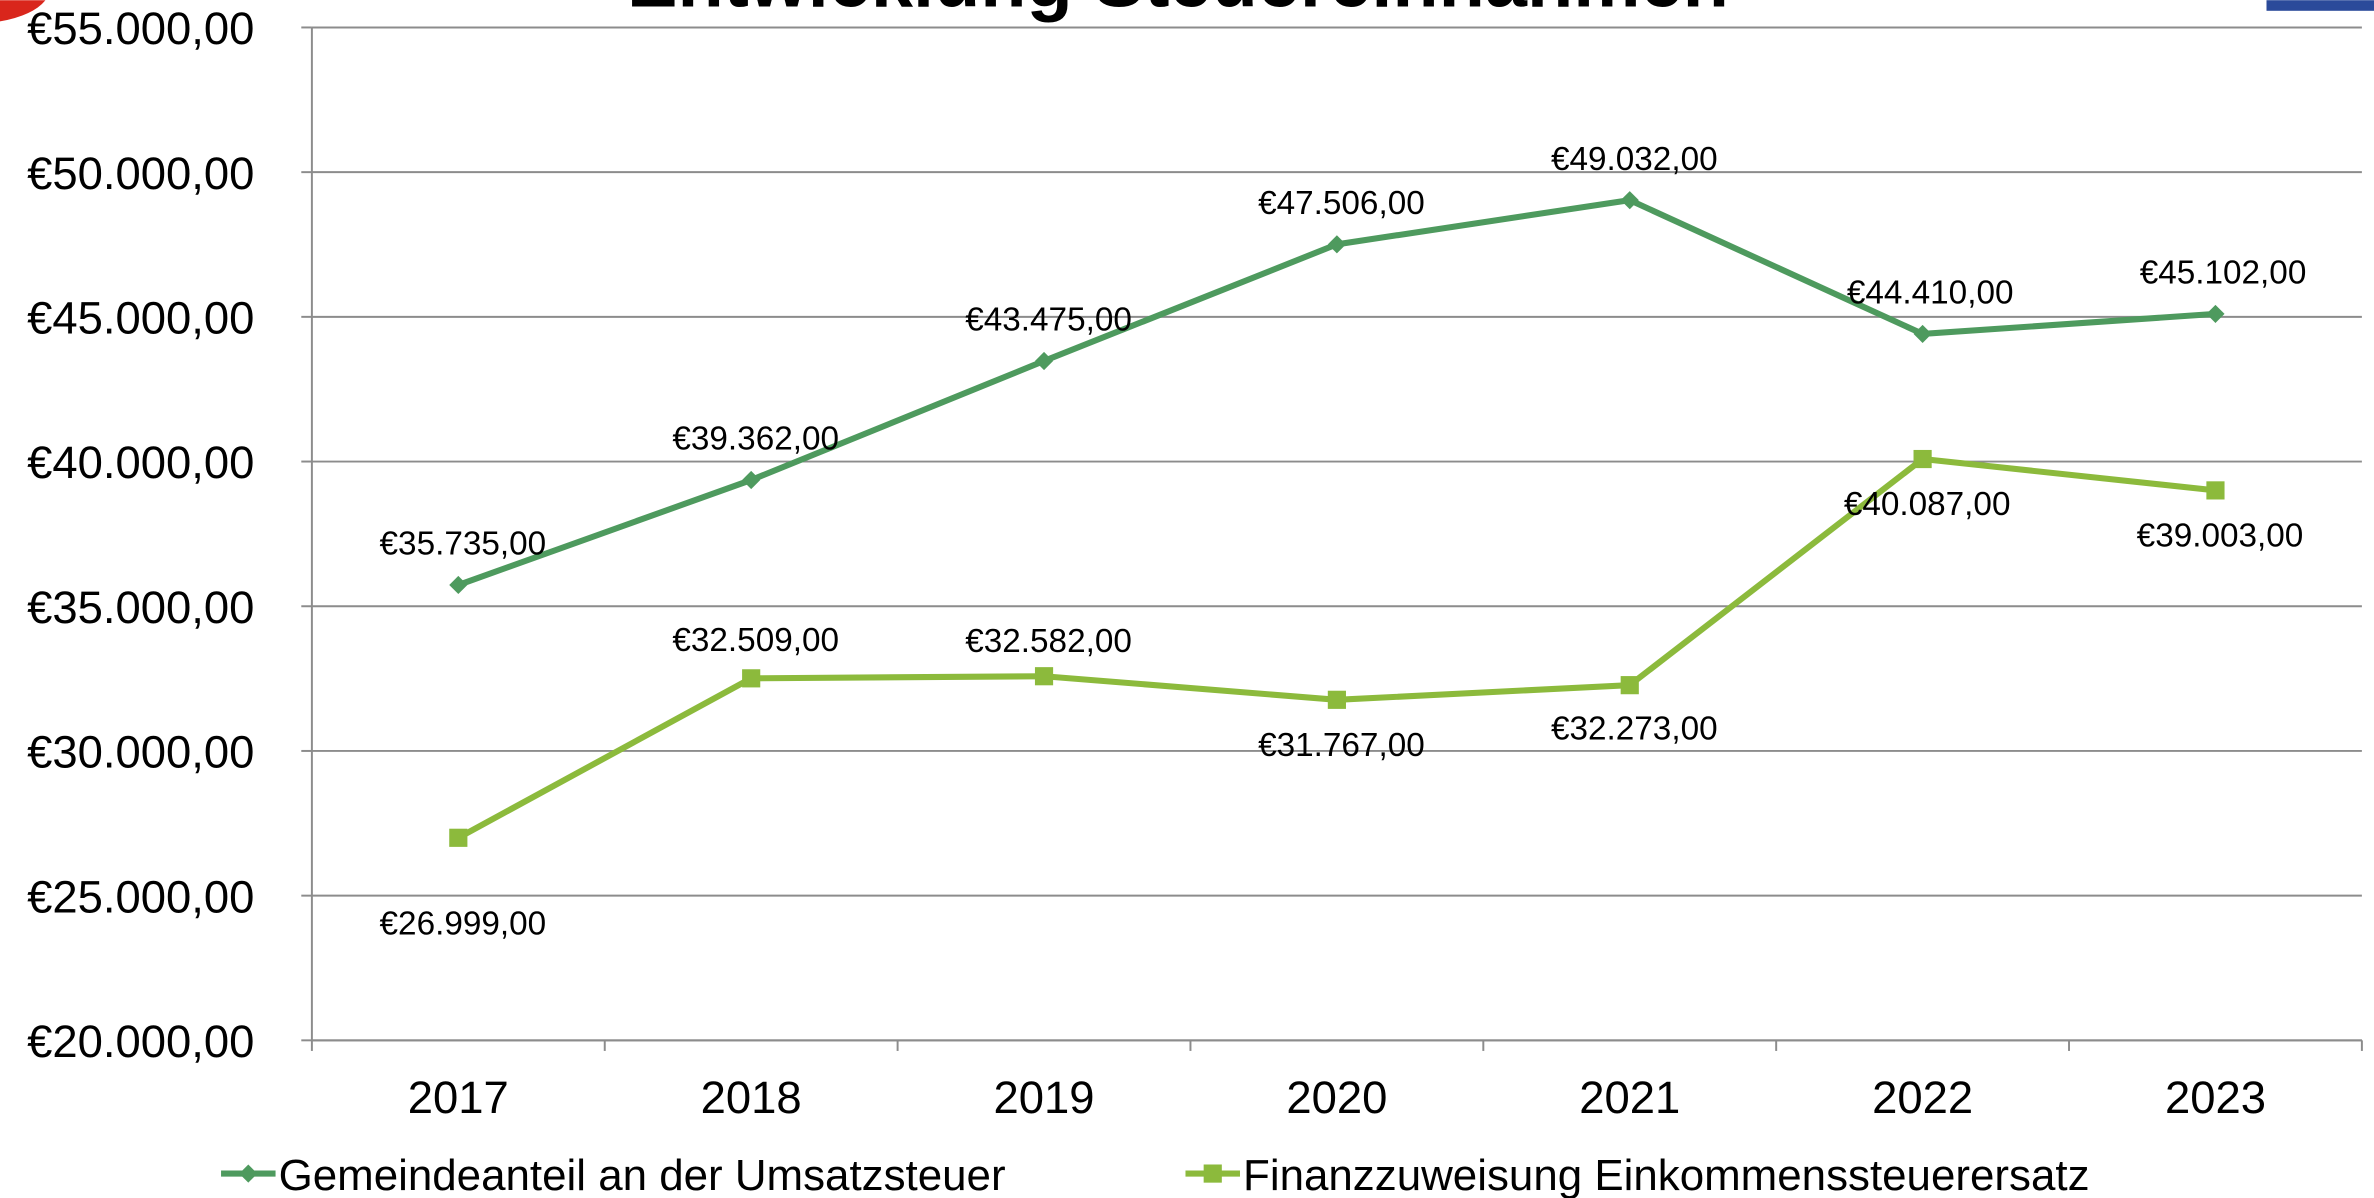  Describe the element at coordinates (642, 1174) in the screenshot. I see `legend-label: Gemeindeanteil an der Umsatzsteuer` at that location.